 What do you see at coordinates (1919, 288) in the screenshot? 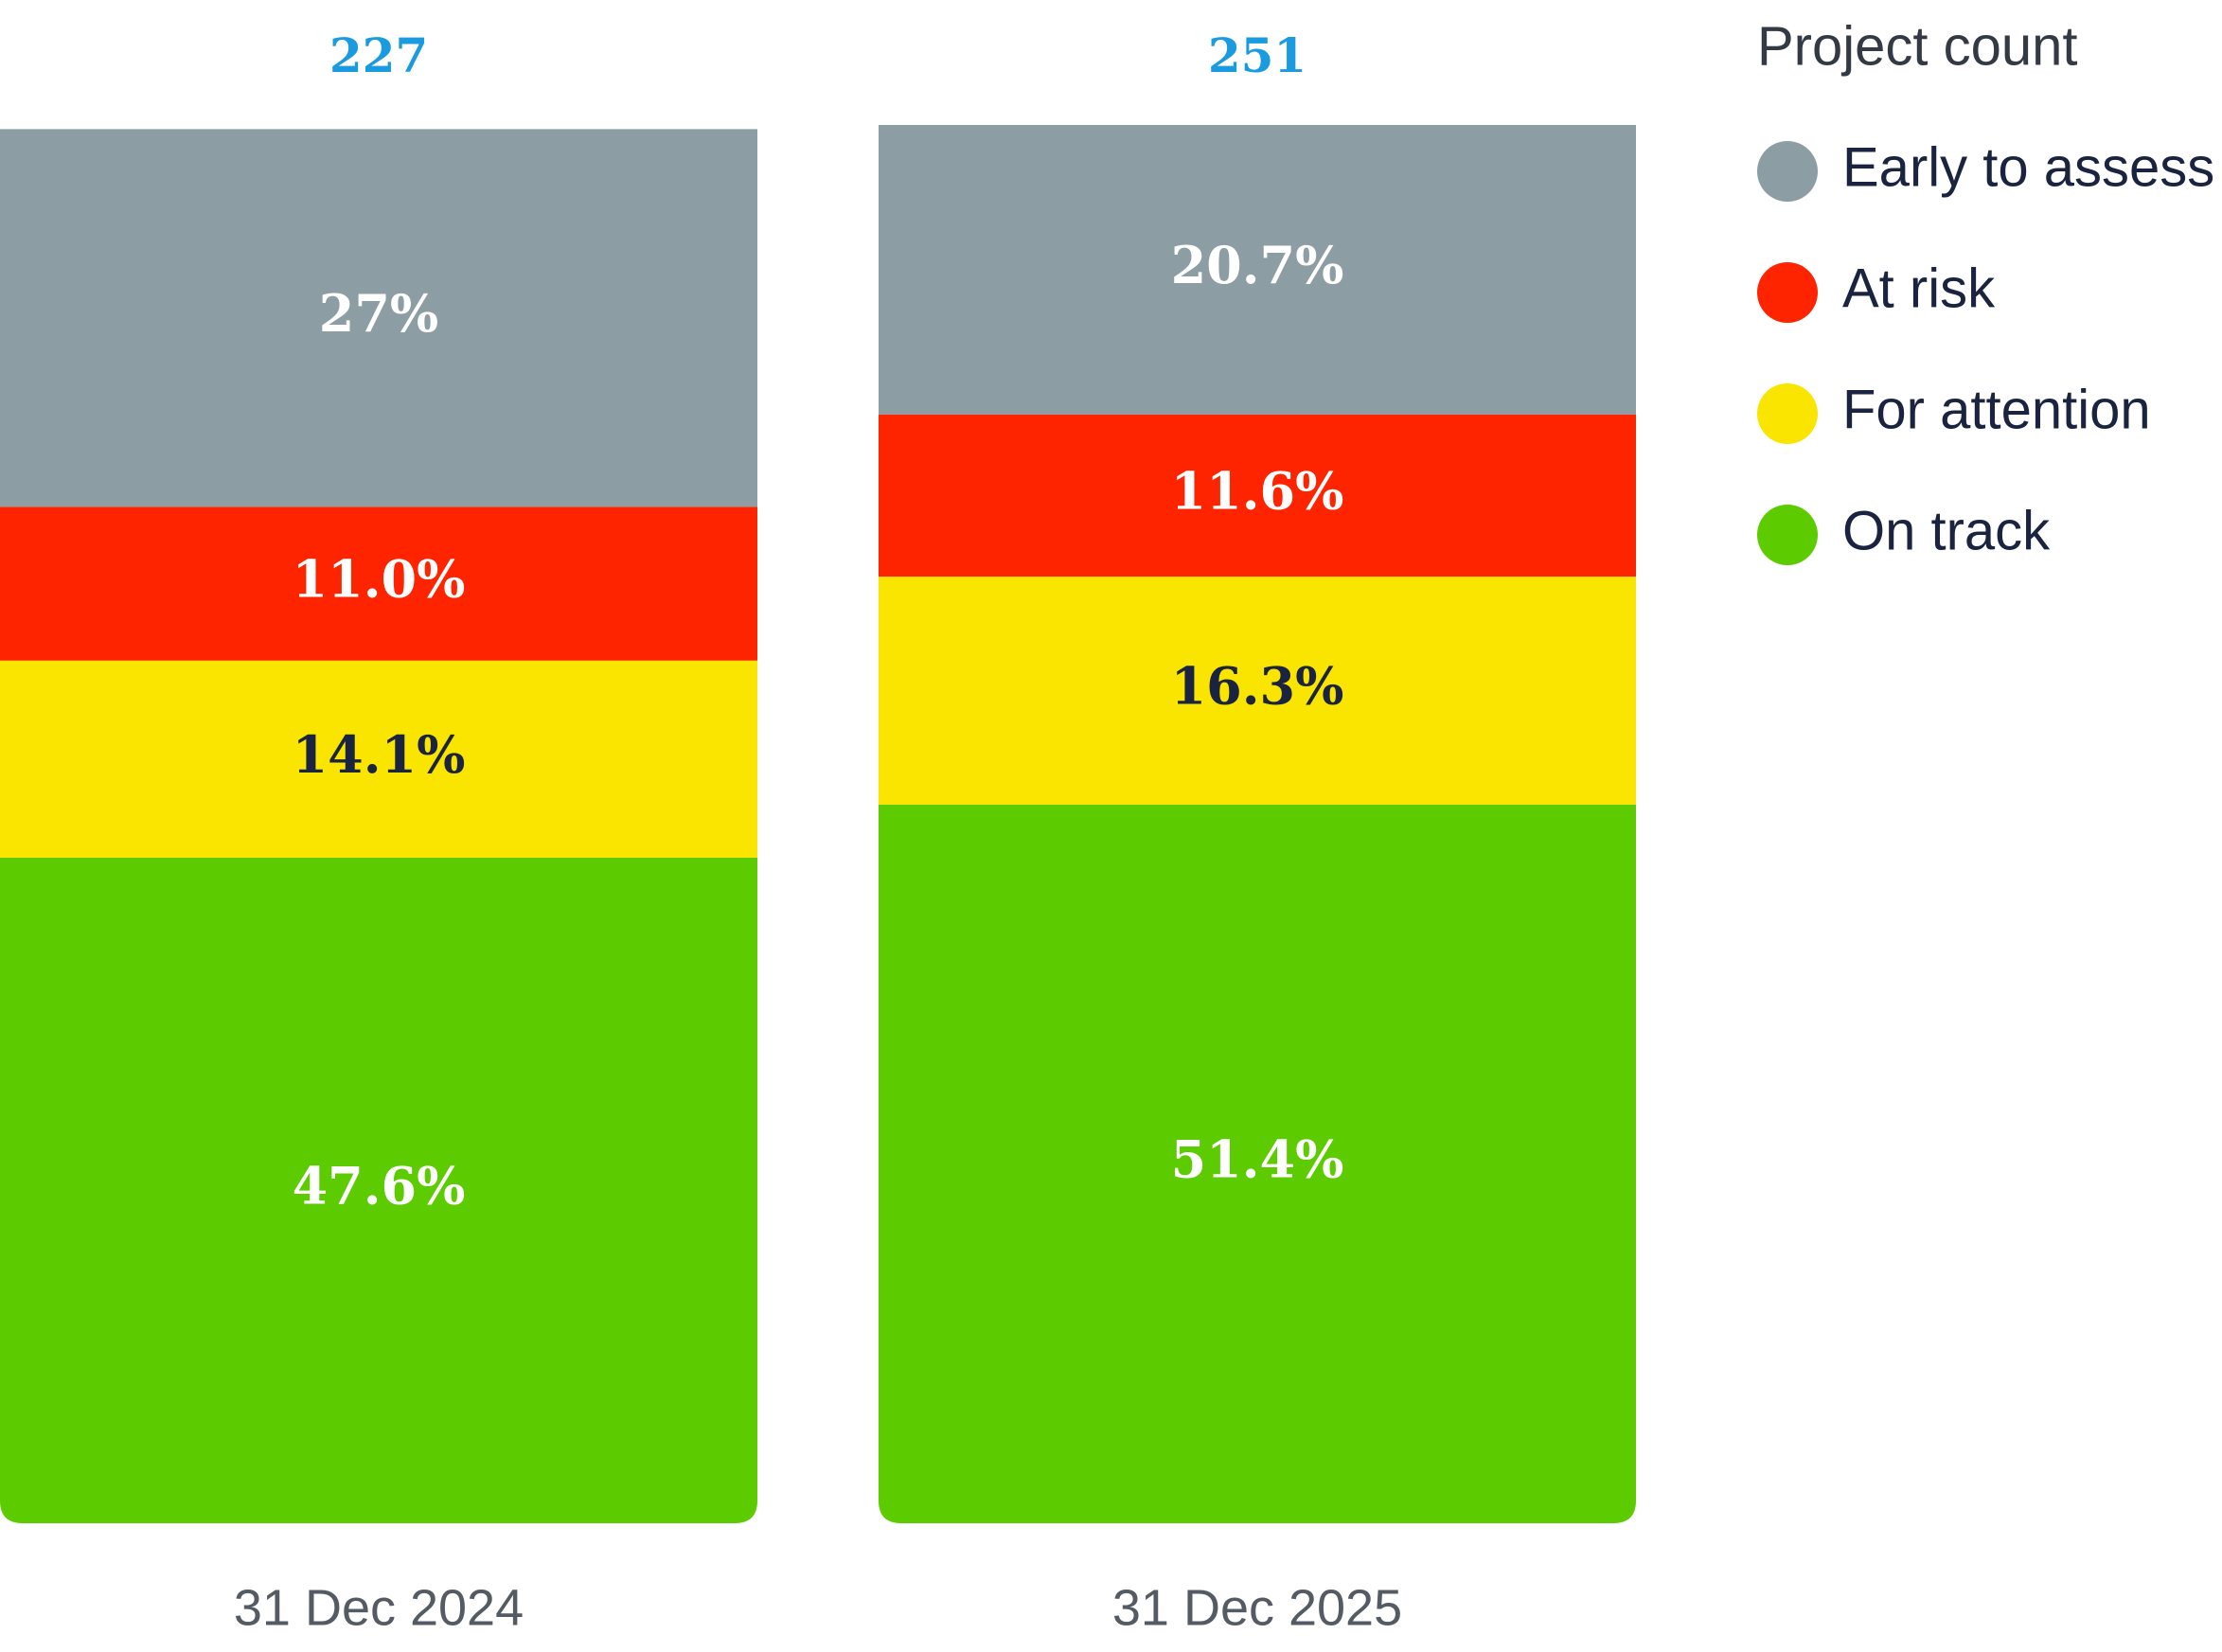
I see `legend-label: At risk` at bounding box center [1919, 288].